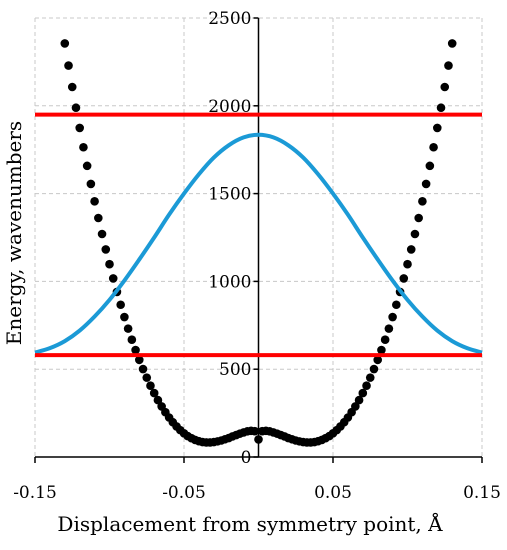 This screenshot has height=550, width=507. I want to click on x-tick-label: -0.05, so click(184, 493).